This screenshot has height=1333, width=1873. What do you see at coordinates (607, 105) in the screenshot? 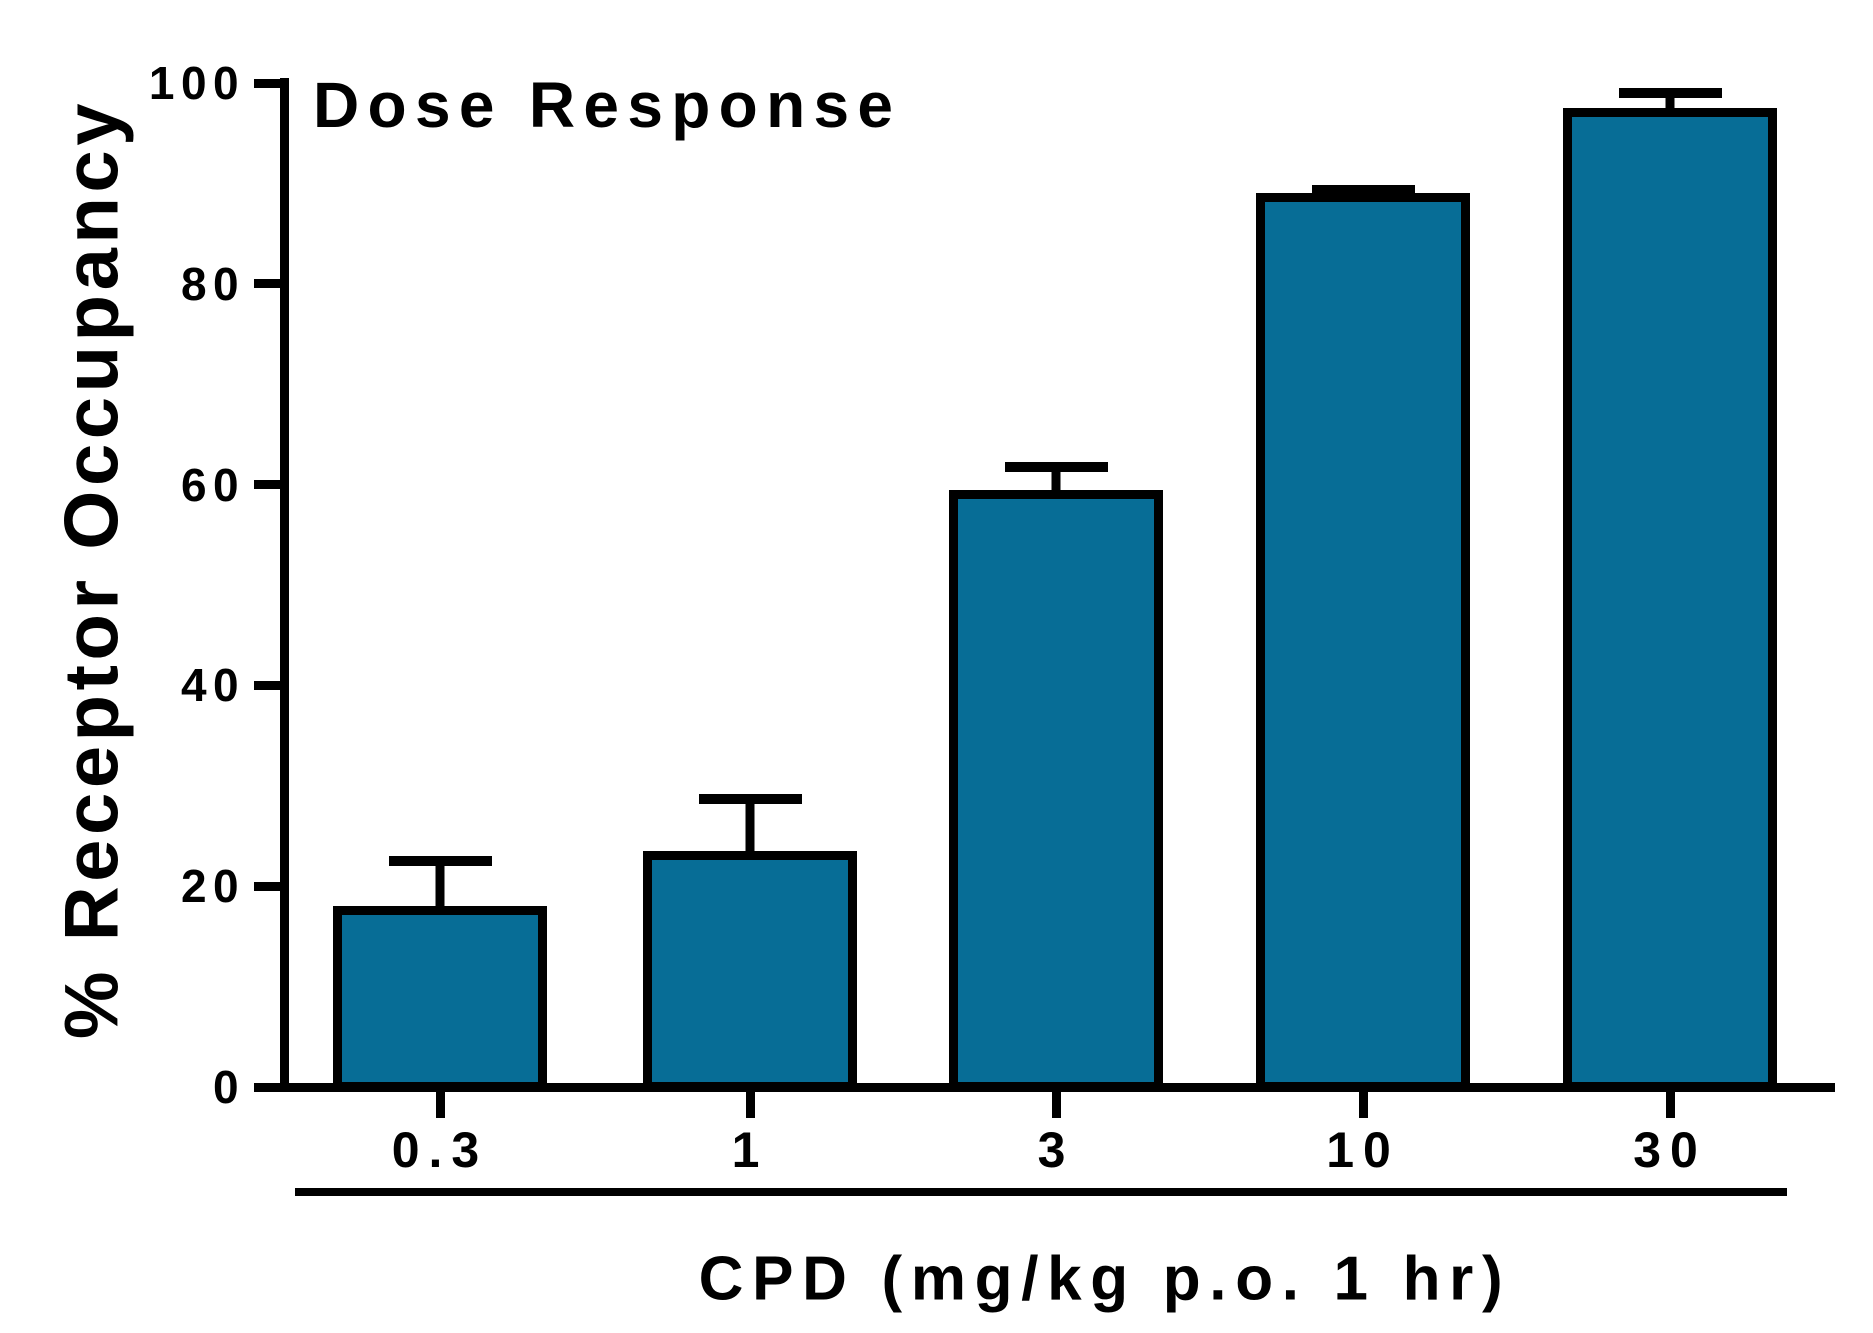
I see `chart-title: Dose Response` at bounding box center [607, 105].